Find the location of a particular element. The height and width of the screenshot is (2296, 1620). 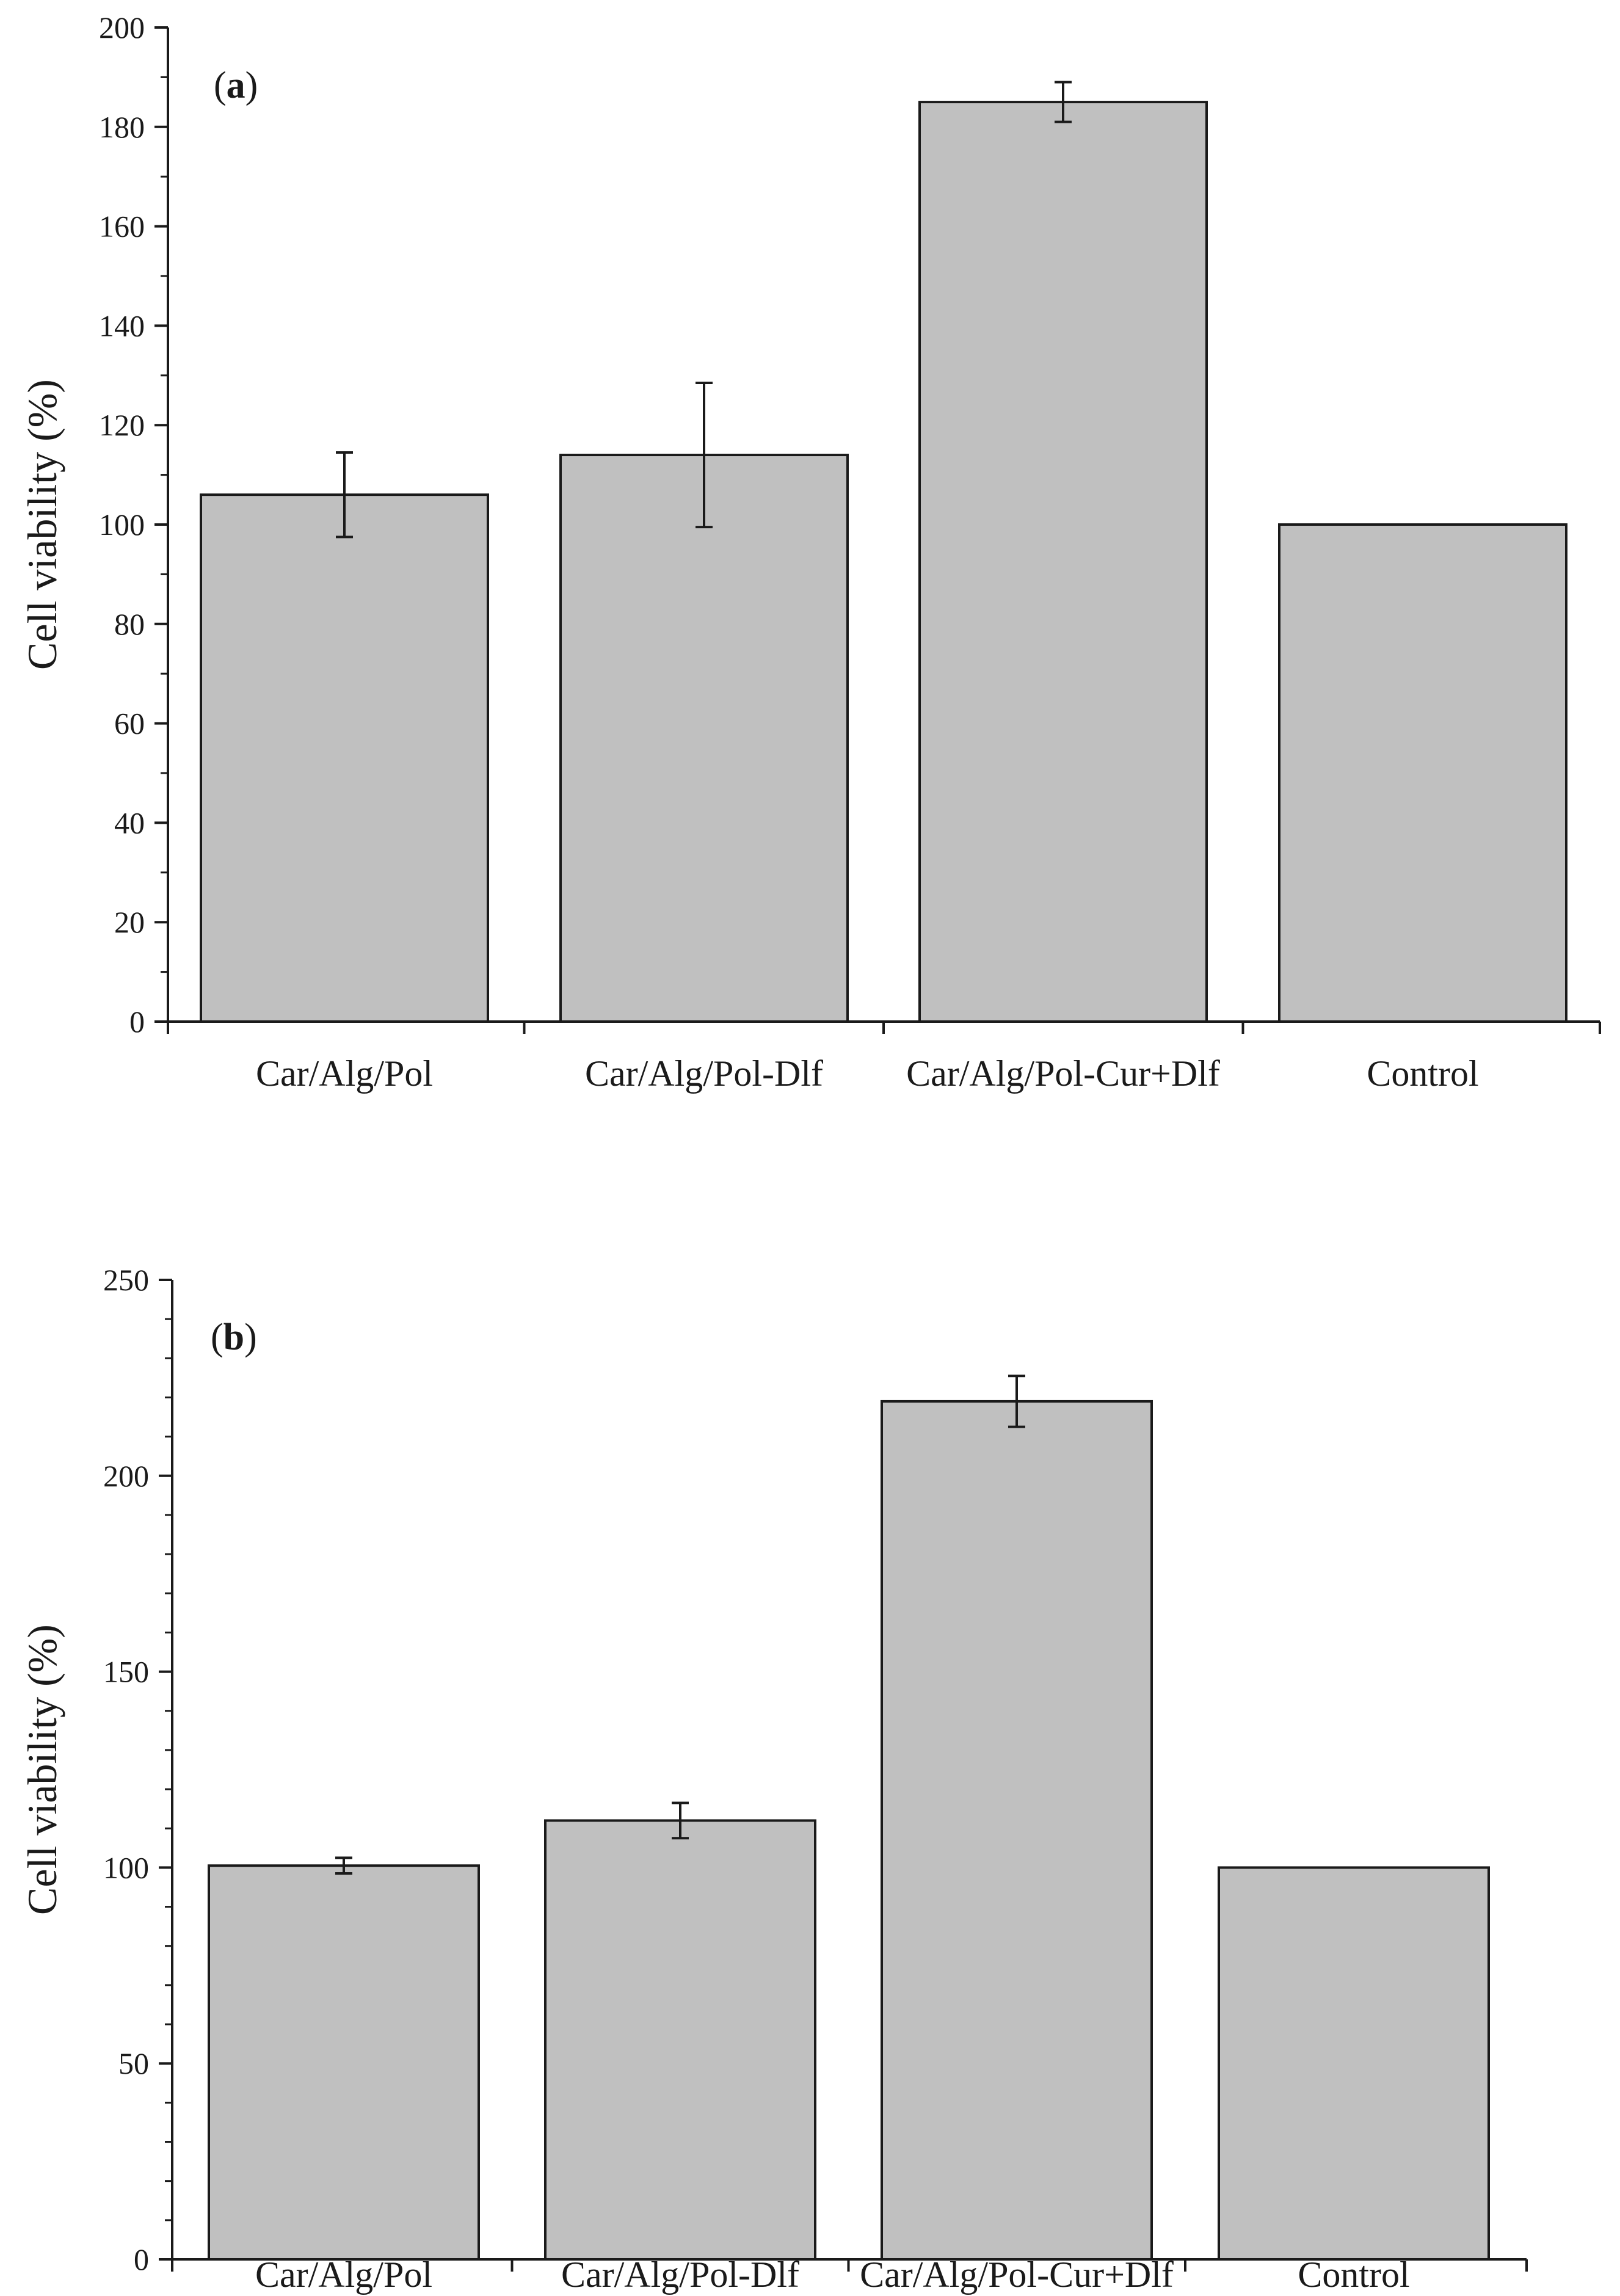

y-tick-label: 250 is located at coordinates (126, 1280).